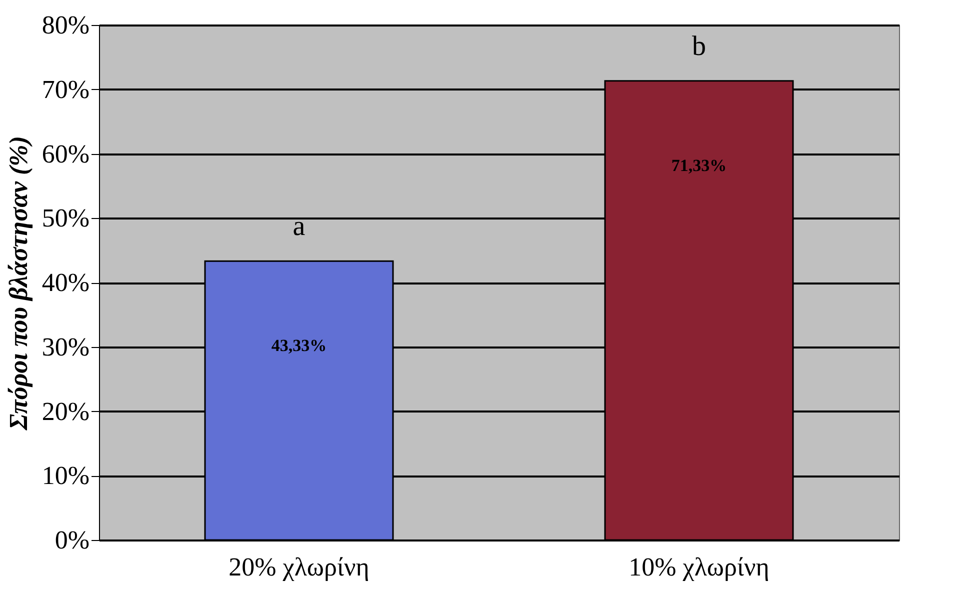 The height and width of the screenshot is (609, 954). What do you see at coordinates (66, 218) in the screenshot?
I see `y-tick-label: 50%` at bounding box center [66, 218].